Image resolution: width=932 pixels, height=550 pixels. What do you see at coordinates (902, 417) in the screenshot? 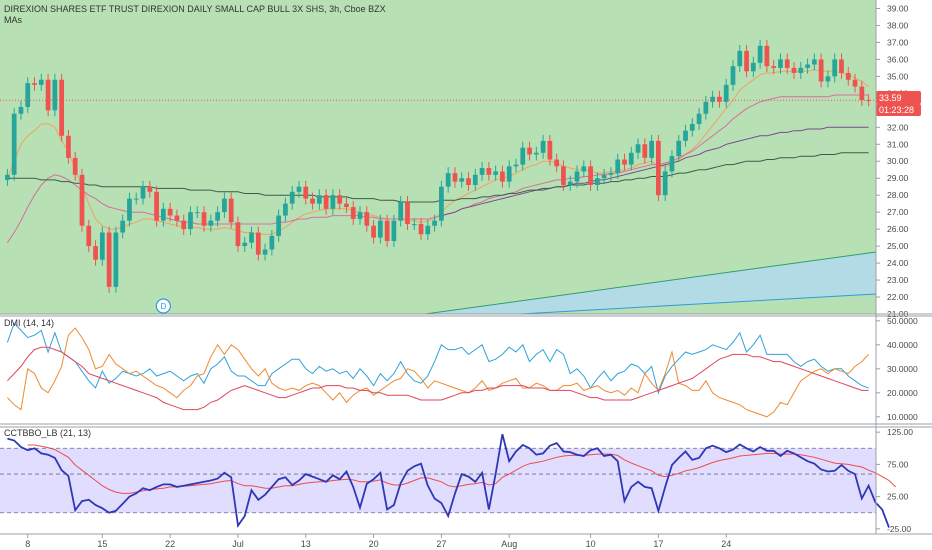
I see `dmi-axis-tick-label: 10.0000` at bounding box center [902, 417].